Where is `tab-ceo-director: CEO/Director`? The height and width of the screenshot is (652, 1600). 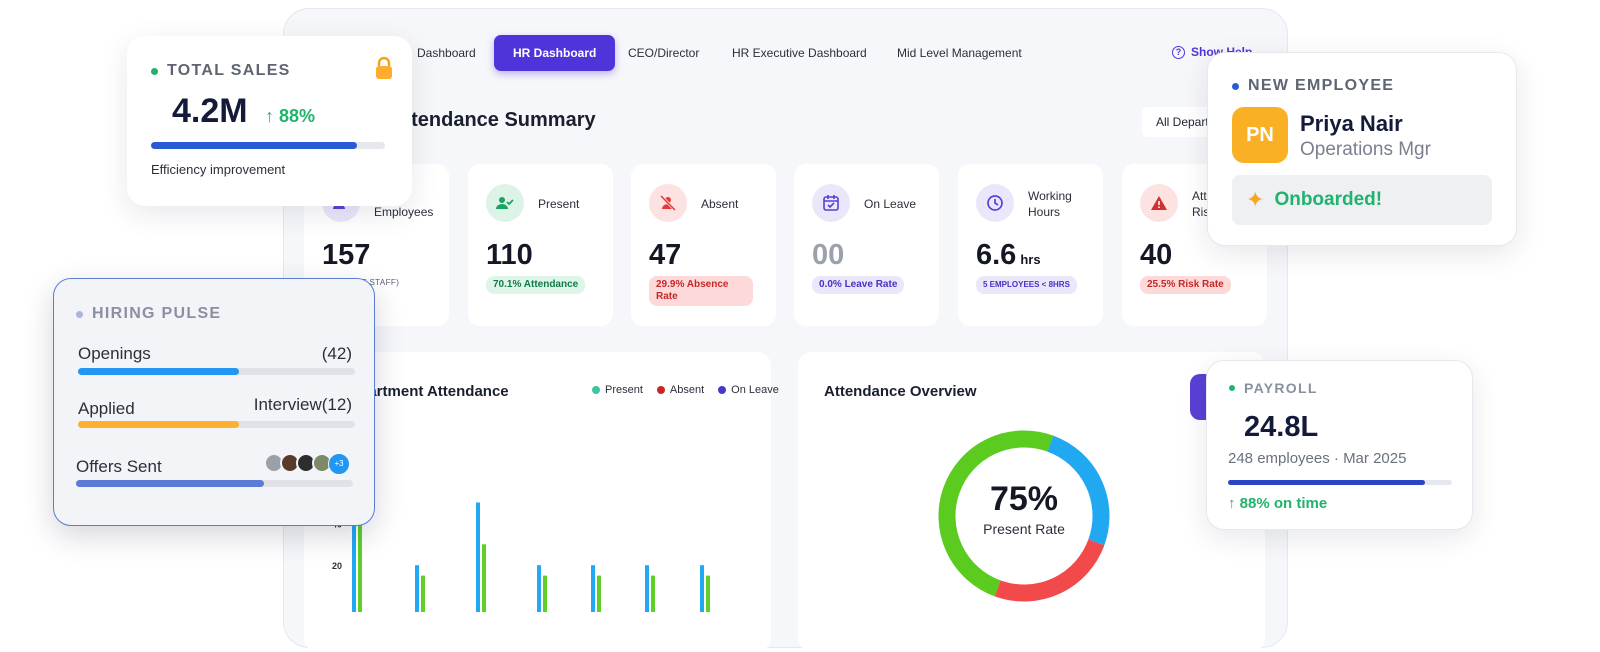
tab-ceo-director: CEO/Director is located at coordinates (664, 53).